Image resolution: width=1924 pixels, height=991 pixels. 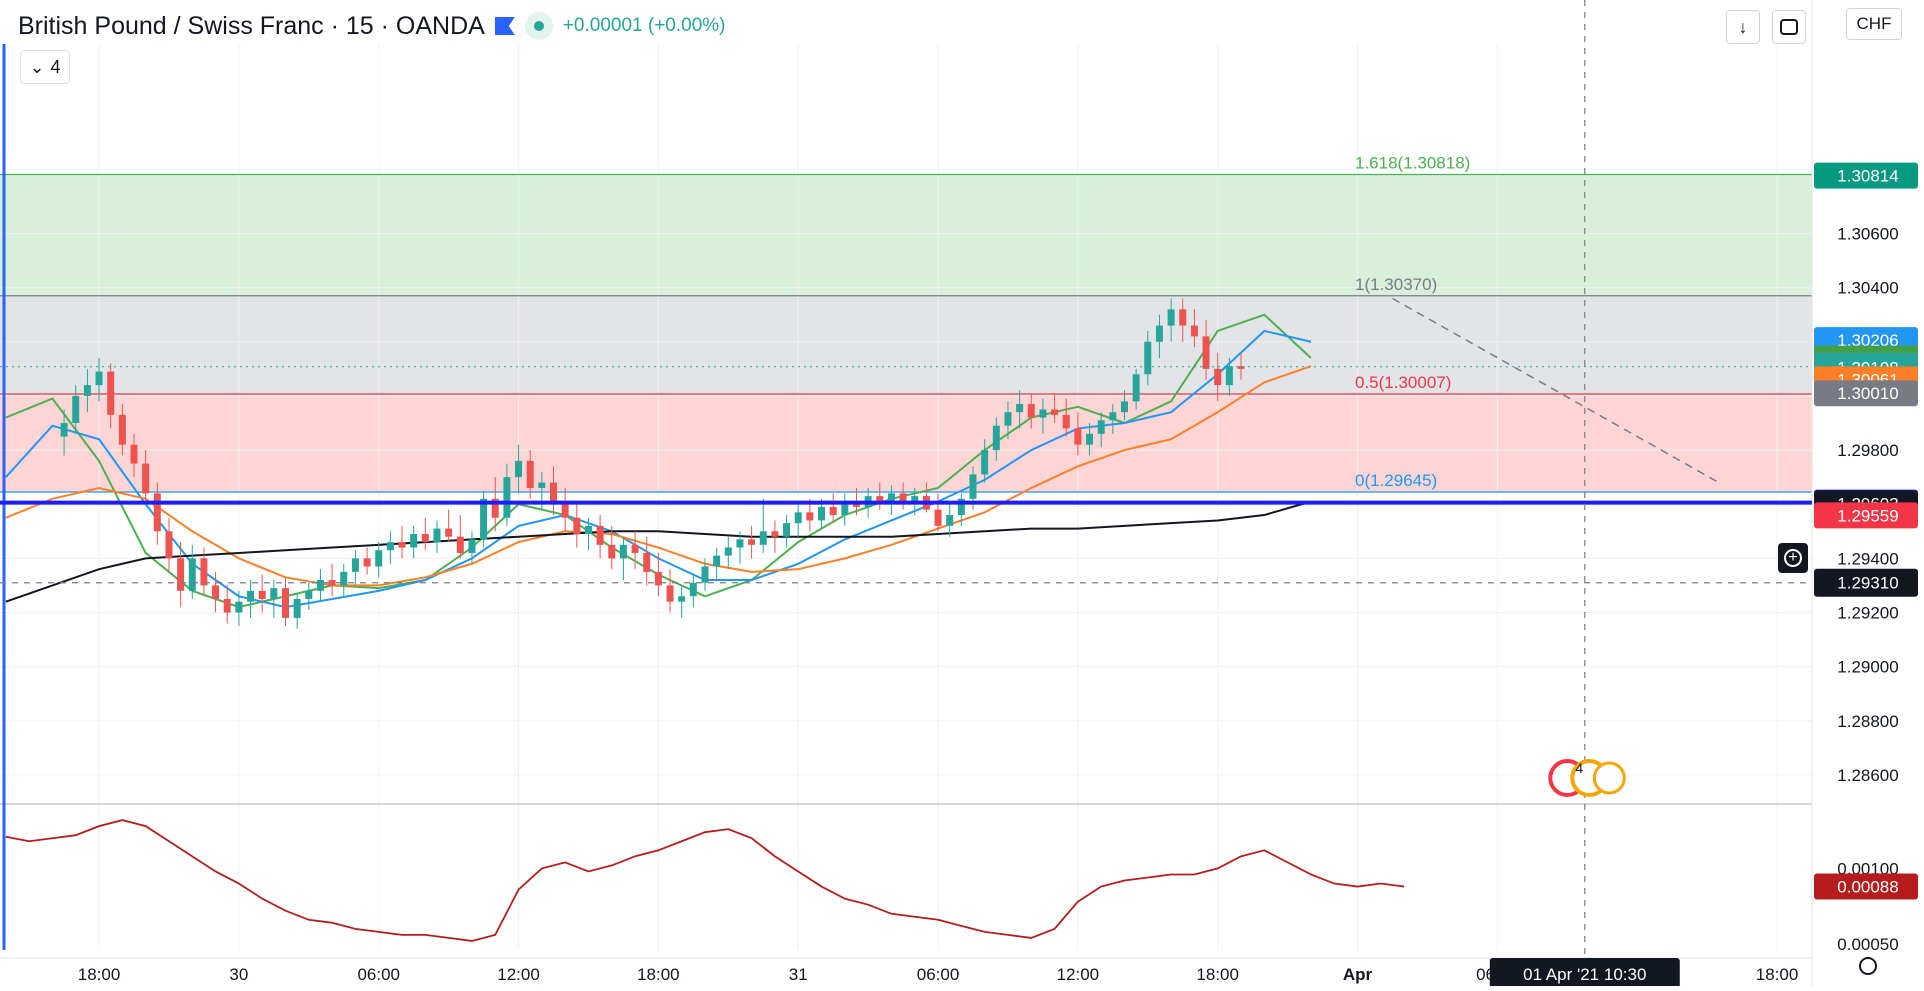 I want to click on crosshair-time-label: 01 Apr '21 10:30, so click(x=1584, y=974).